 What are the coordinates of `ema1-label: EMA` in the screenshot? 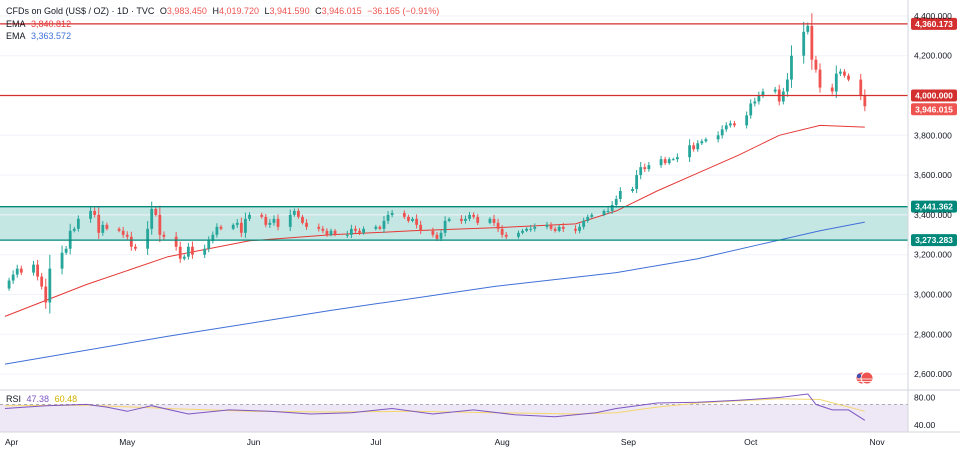 It's located at (16, 24).